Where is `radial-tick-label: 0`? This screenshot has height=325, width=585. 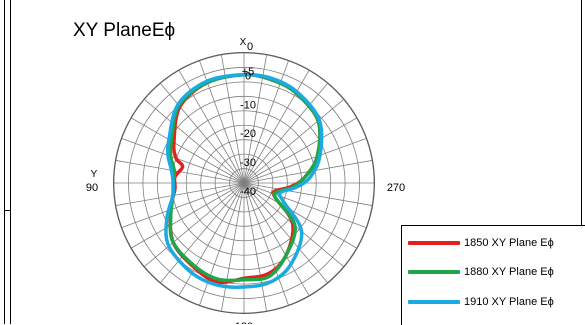 radial-tick-label: 0 is located at coordinates (248, 76).